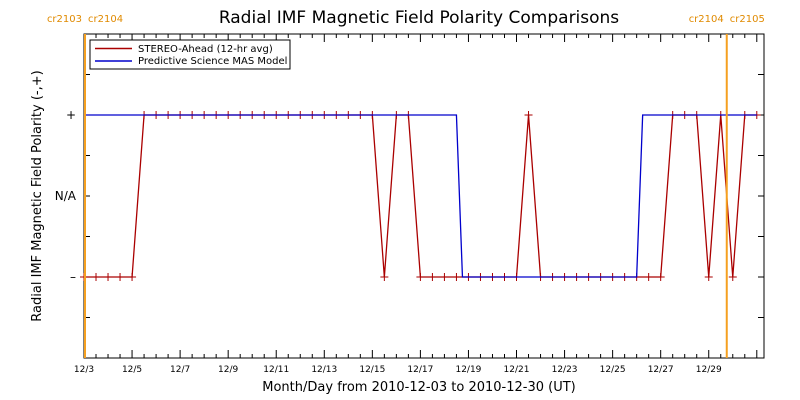 This screenshot has width=800, height=400. Describe the element at coordinates (132, 370) in the screenshot. I see `x-tick-label: 12/5` at that location.